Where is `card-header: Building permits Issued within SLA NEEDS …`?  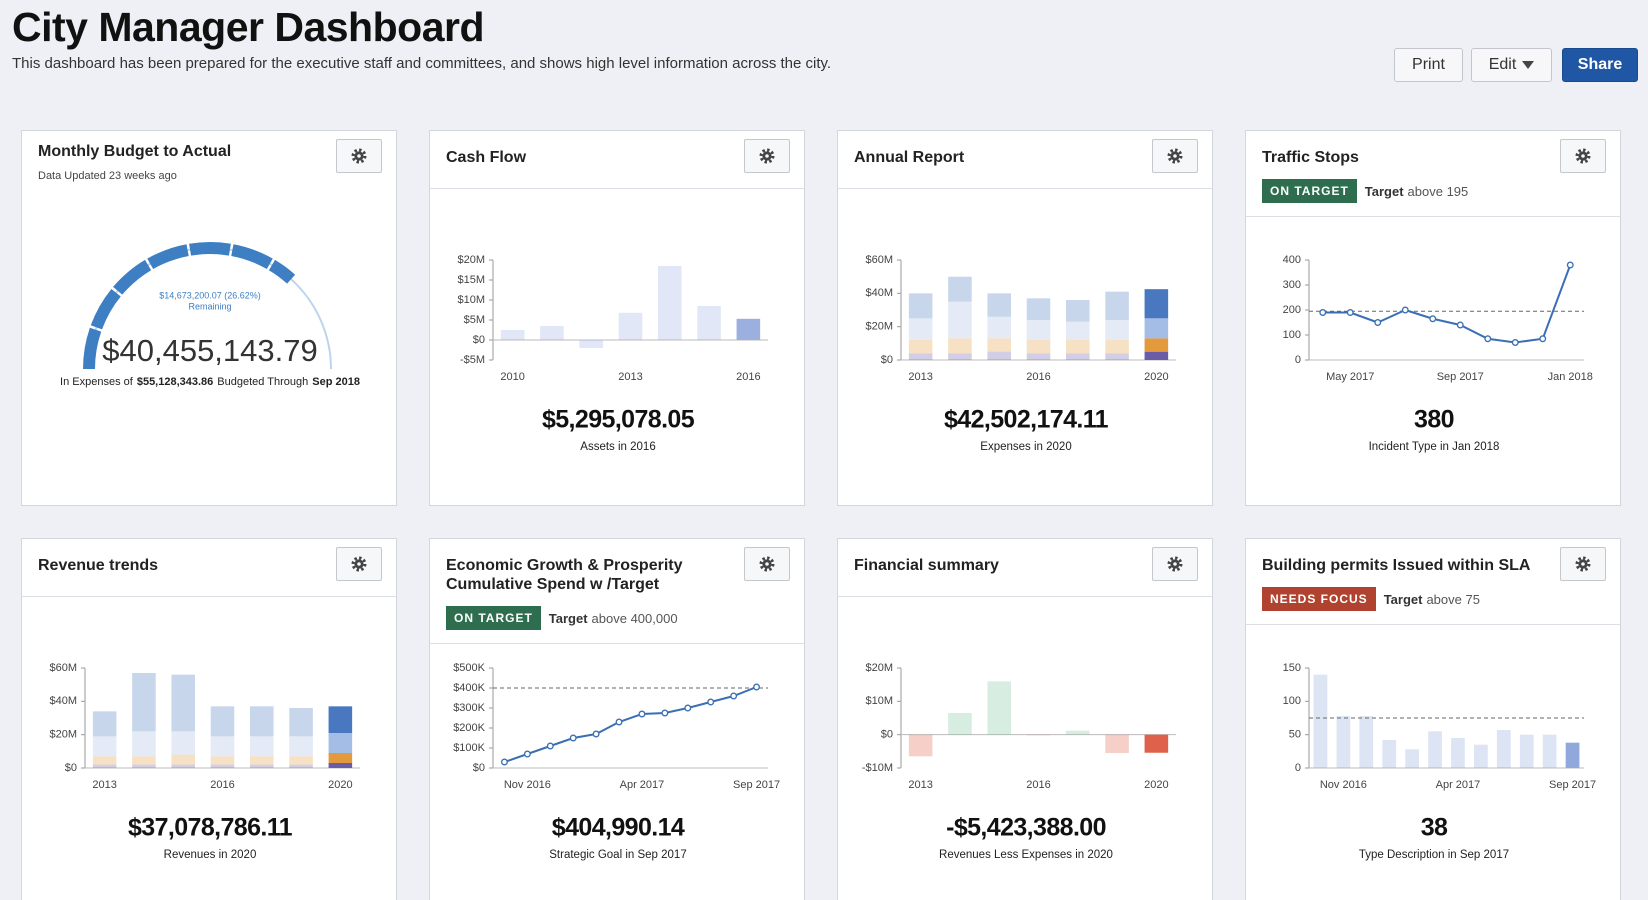
card-header: Building permits Issued within SLA NEEDS … is located at coordinates (1433, 582).